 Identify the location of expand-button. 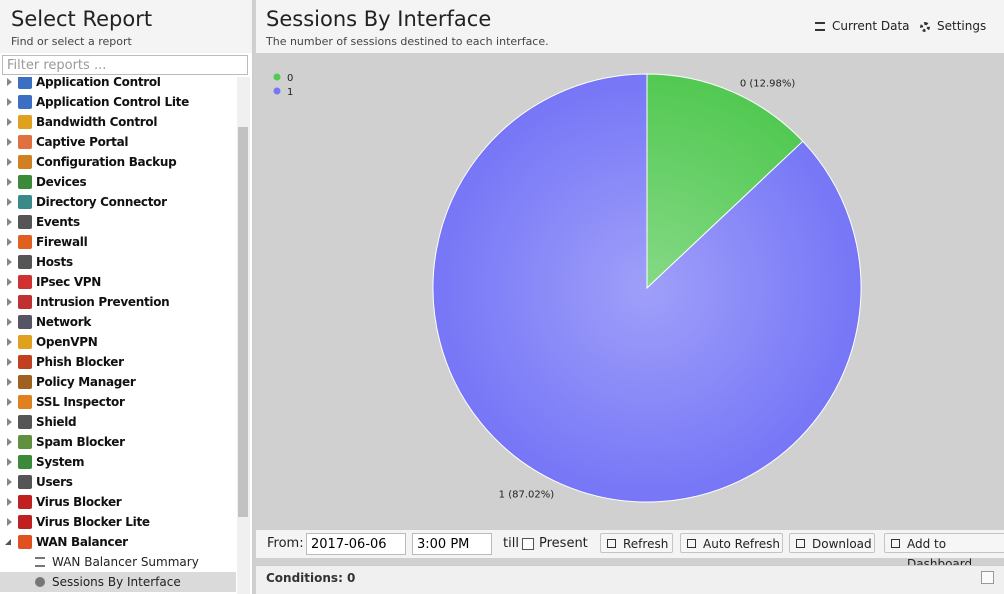
(987, 577).